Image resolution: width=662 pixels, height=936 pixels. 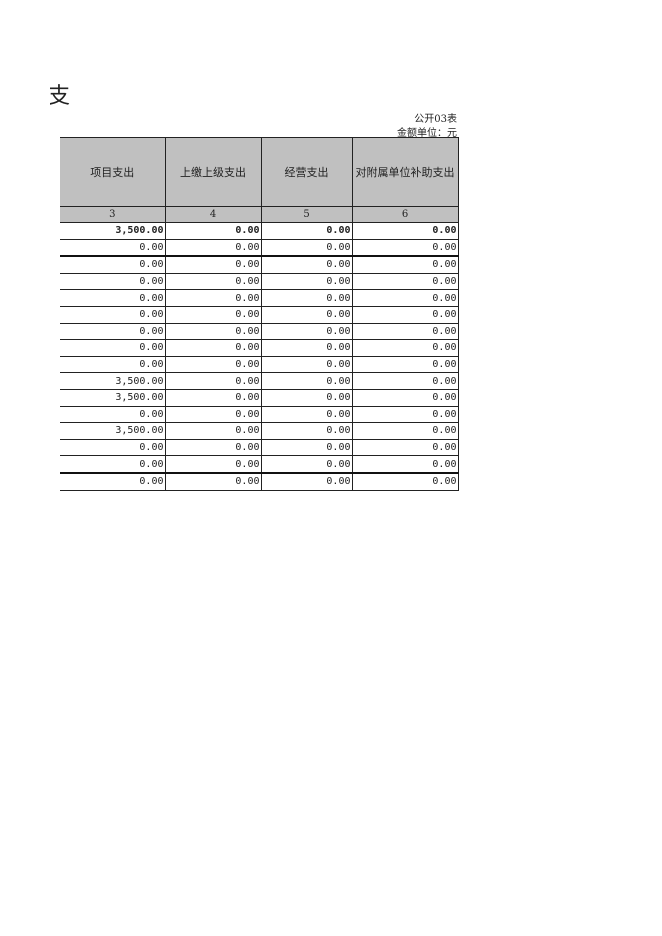 I want to click on report-title-fragment: 支, so click(x=60, y=97).